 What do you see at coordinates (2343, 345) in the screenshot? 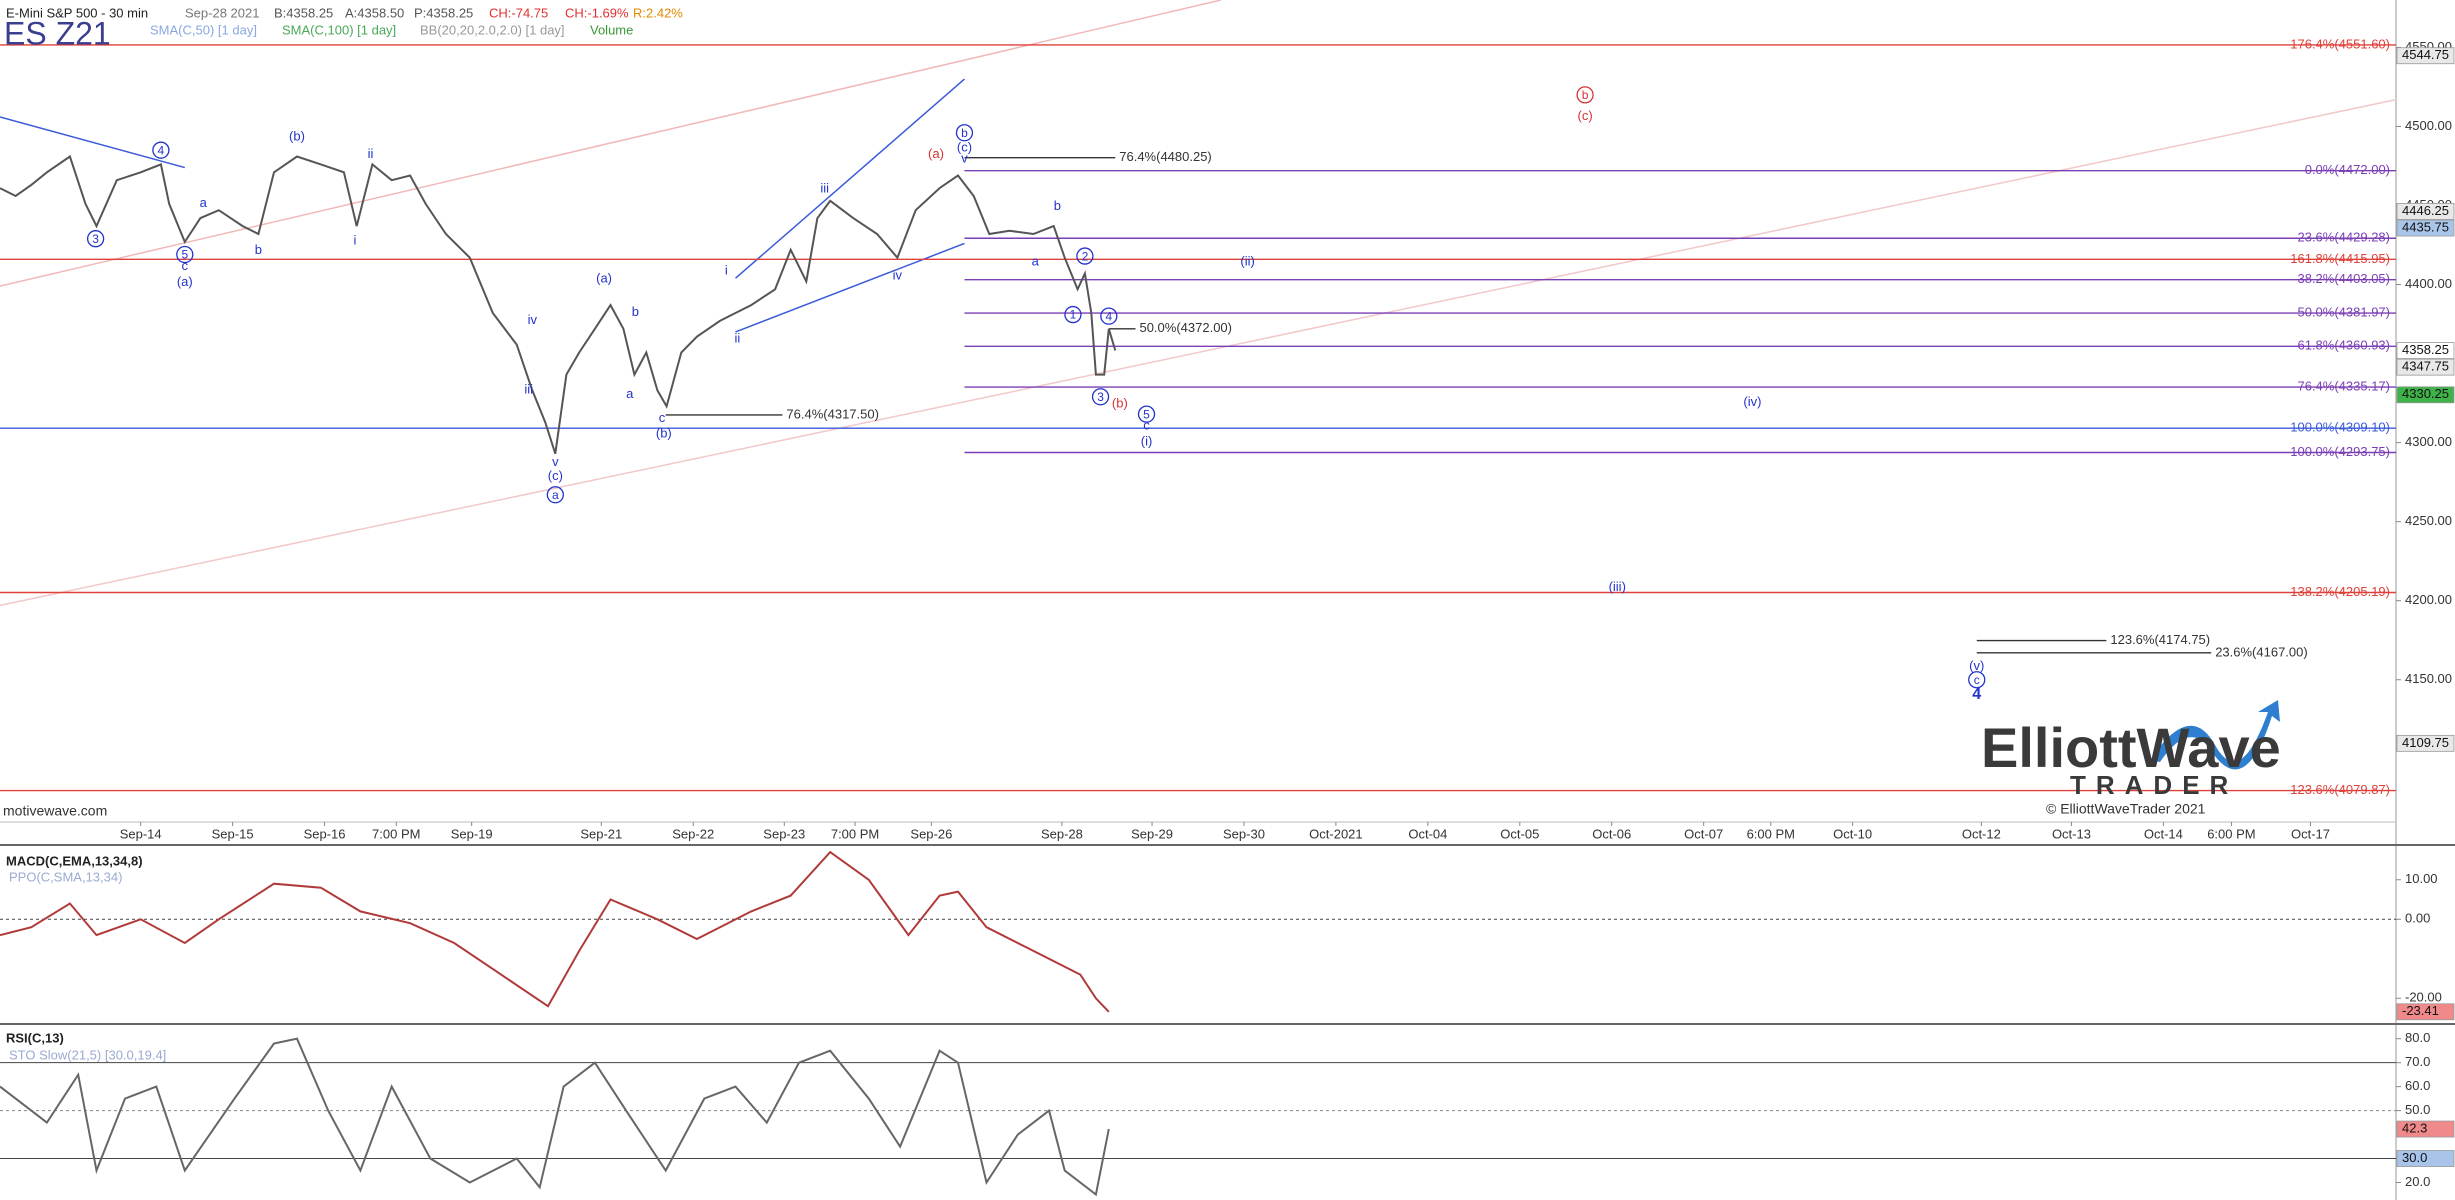
I see `level-label: 61.8%(4360.93)` at bounding box center [2343, 345].